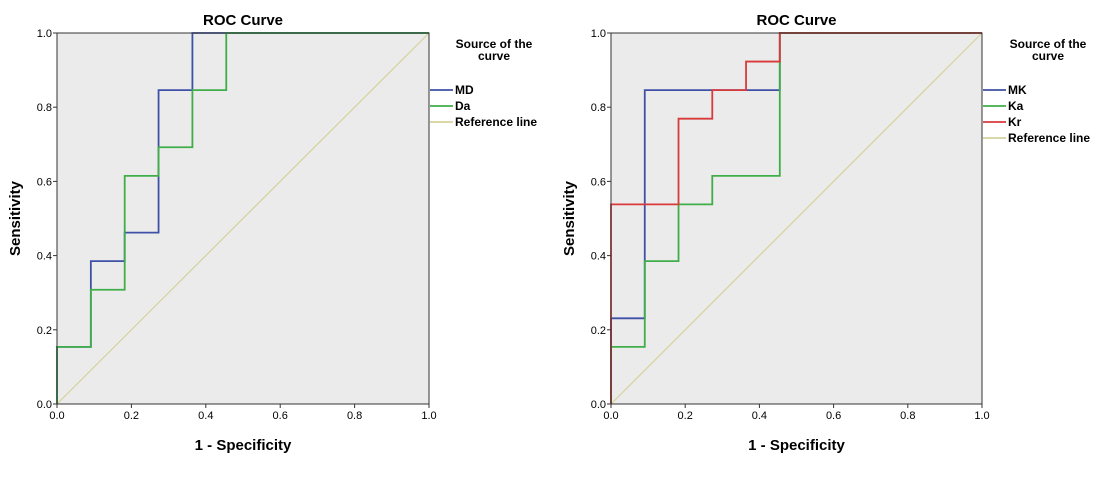  Describe the element at coordinates (1016, 106) in the screenshot. I see `legend-label-ka: Ka` at that location.